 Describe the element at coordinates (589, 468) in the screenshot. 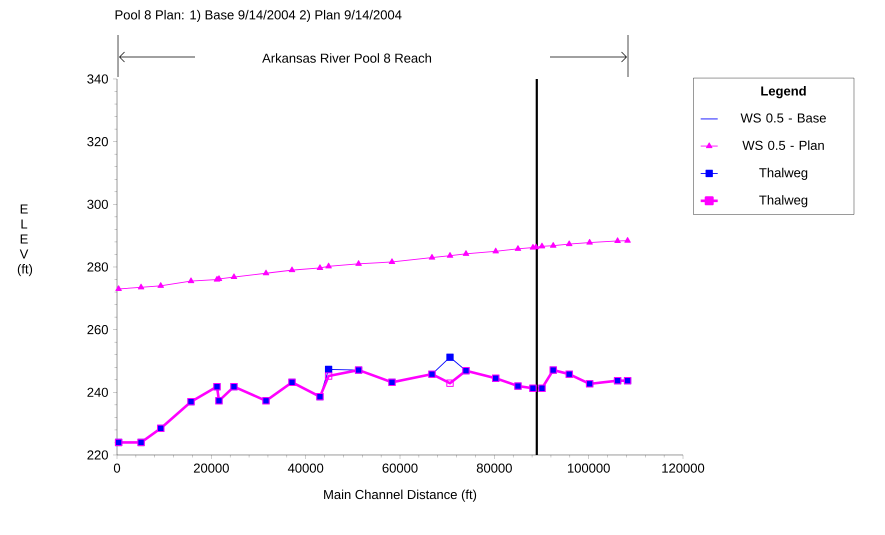

I see `x-tick-label: 100000` at that location.